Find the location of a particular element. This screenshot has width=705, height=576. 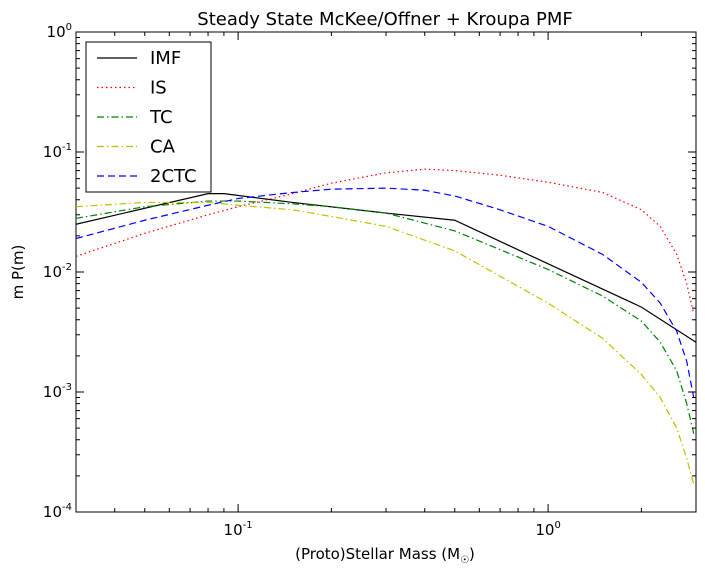

x-axis-title: (Proto)Stellar Mass (M☉) is located at coordinates (385, 555).